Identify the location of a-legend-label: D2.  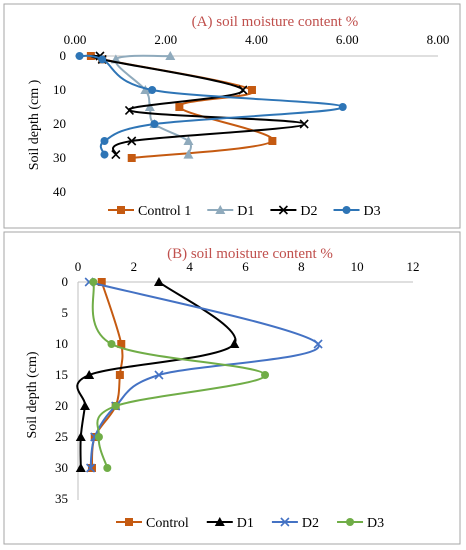
(308, 211).